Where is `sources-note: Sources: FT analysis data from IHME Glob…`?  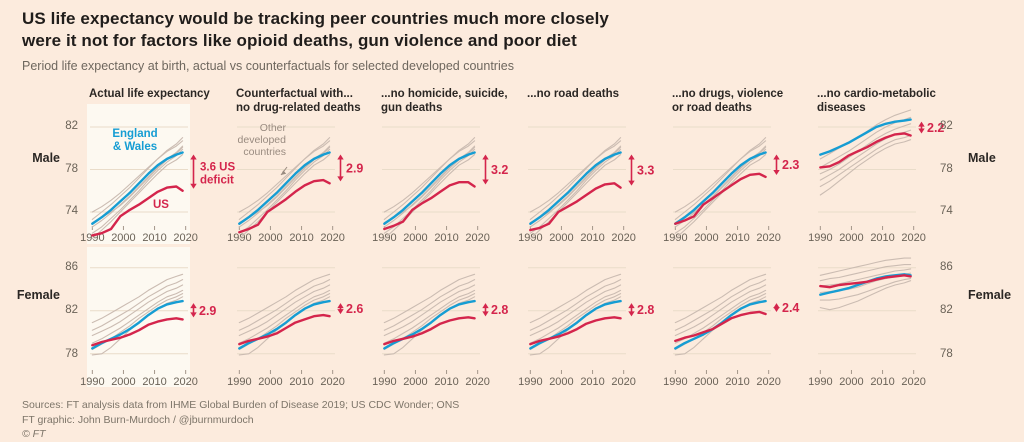
sources-note: Sources: FT analysis data from IHME Glob… is located at coordinates (241, 405).